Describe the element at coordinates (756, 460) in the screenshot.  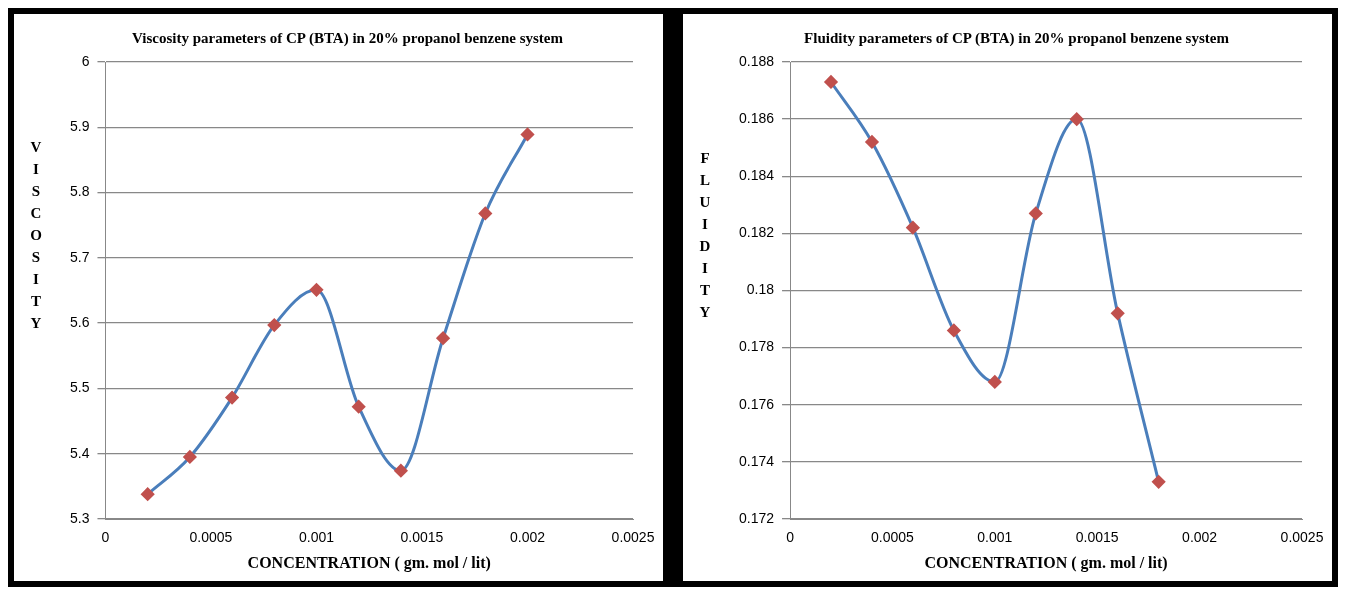
I see `y-tick-label: 0.174` at that location.